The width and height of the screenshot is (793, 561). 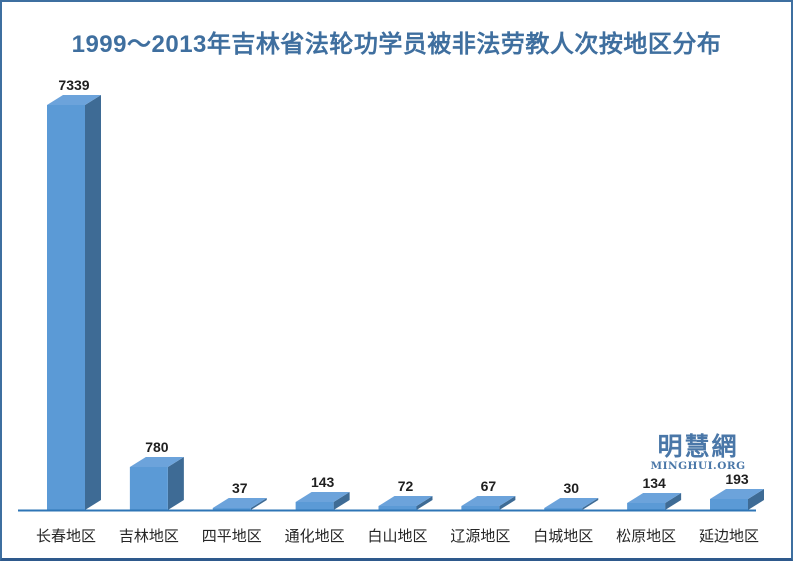 What do you see at coordinates (232, 536) in the screenshot?
I see `category-label: 四平地区` at bounding box center [232, 536].